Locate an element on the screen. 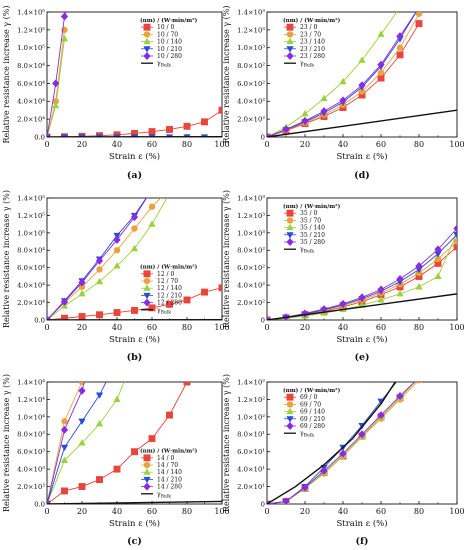 This screenshot has height=550, width=470. legend-entry-label: 10 / 280 is located at coordinates (169, 56).